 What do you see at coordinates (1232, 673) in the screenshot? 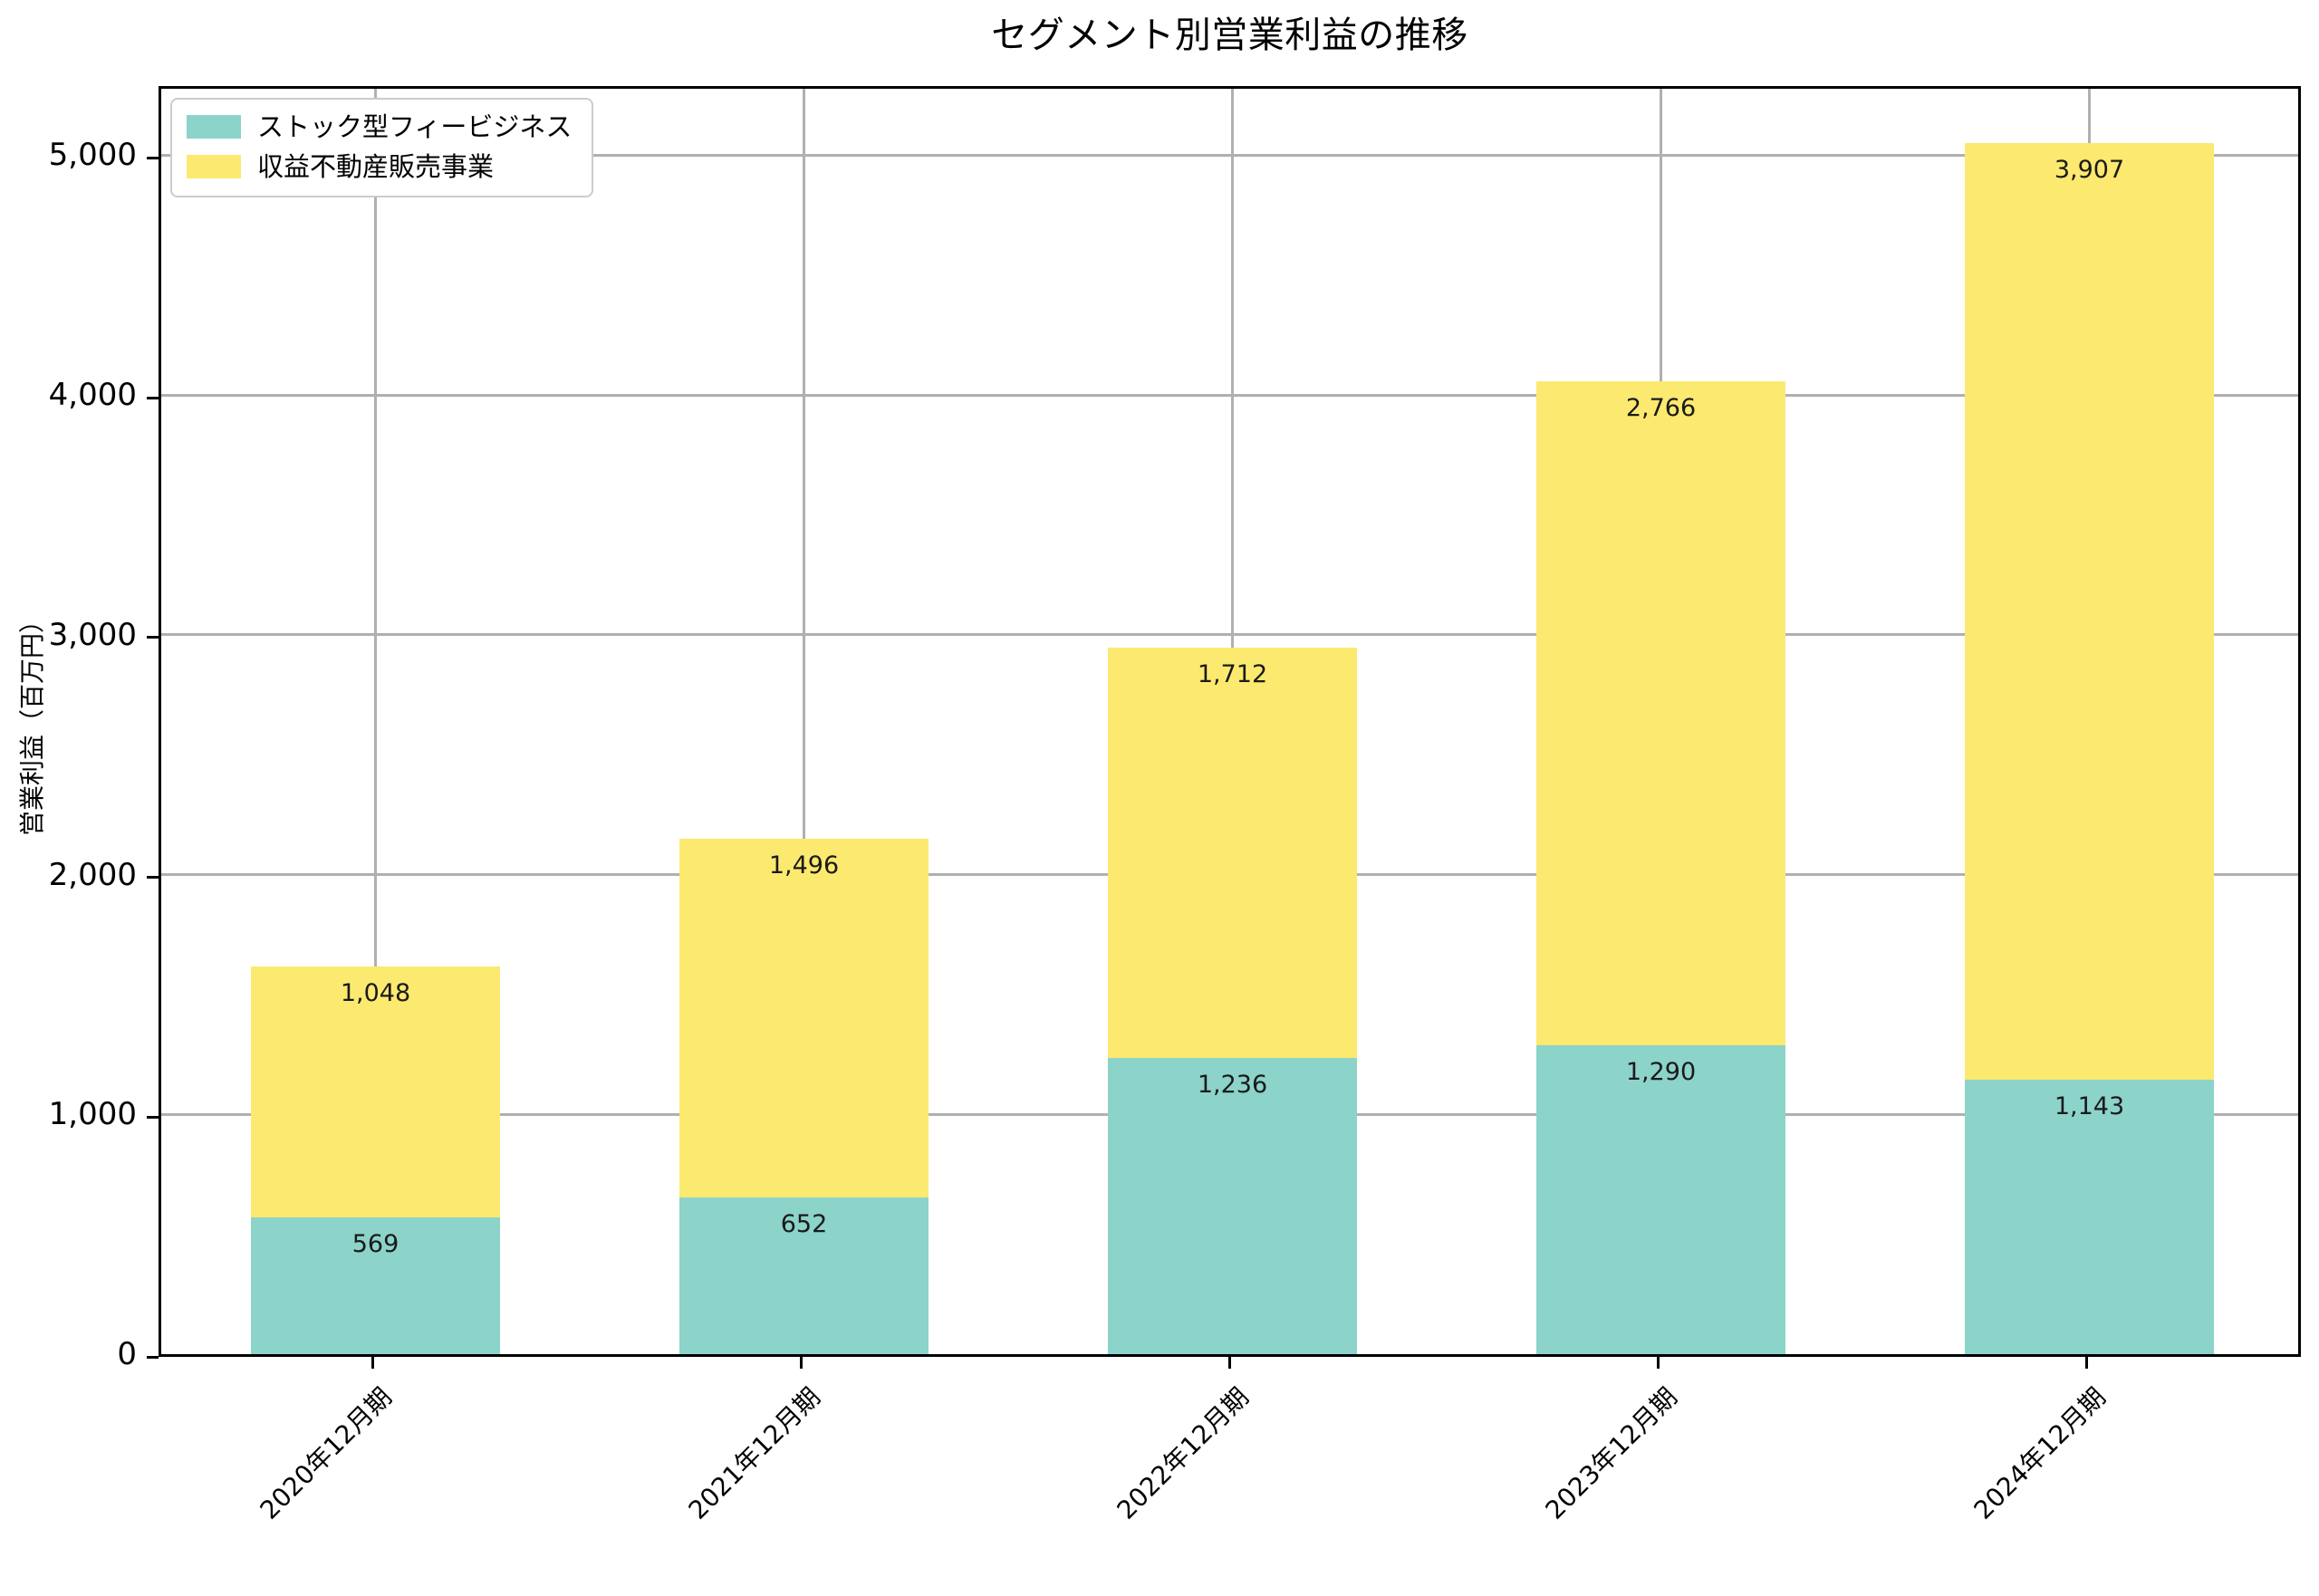
I see `bar-value-label: 1,712` at bounding box center [1232, 673].